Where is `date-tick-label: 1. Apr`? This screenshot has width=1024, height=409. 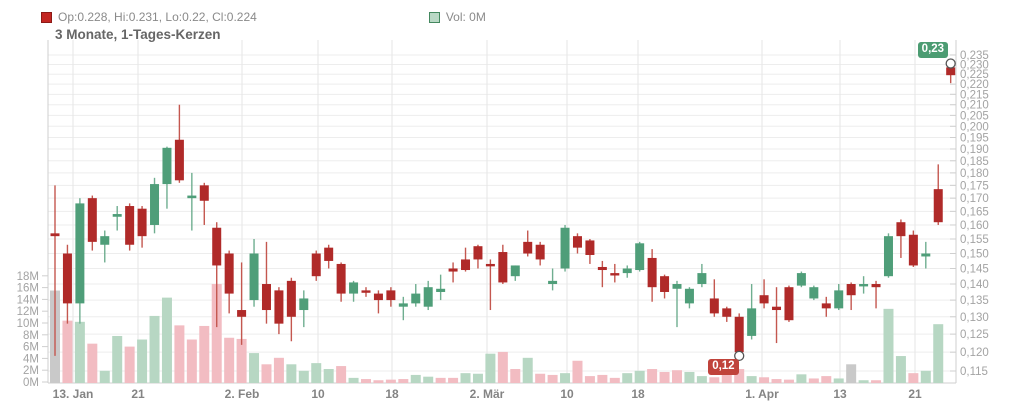
date-tick-label: 1. Apr is located at coordinates (762, 394).